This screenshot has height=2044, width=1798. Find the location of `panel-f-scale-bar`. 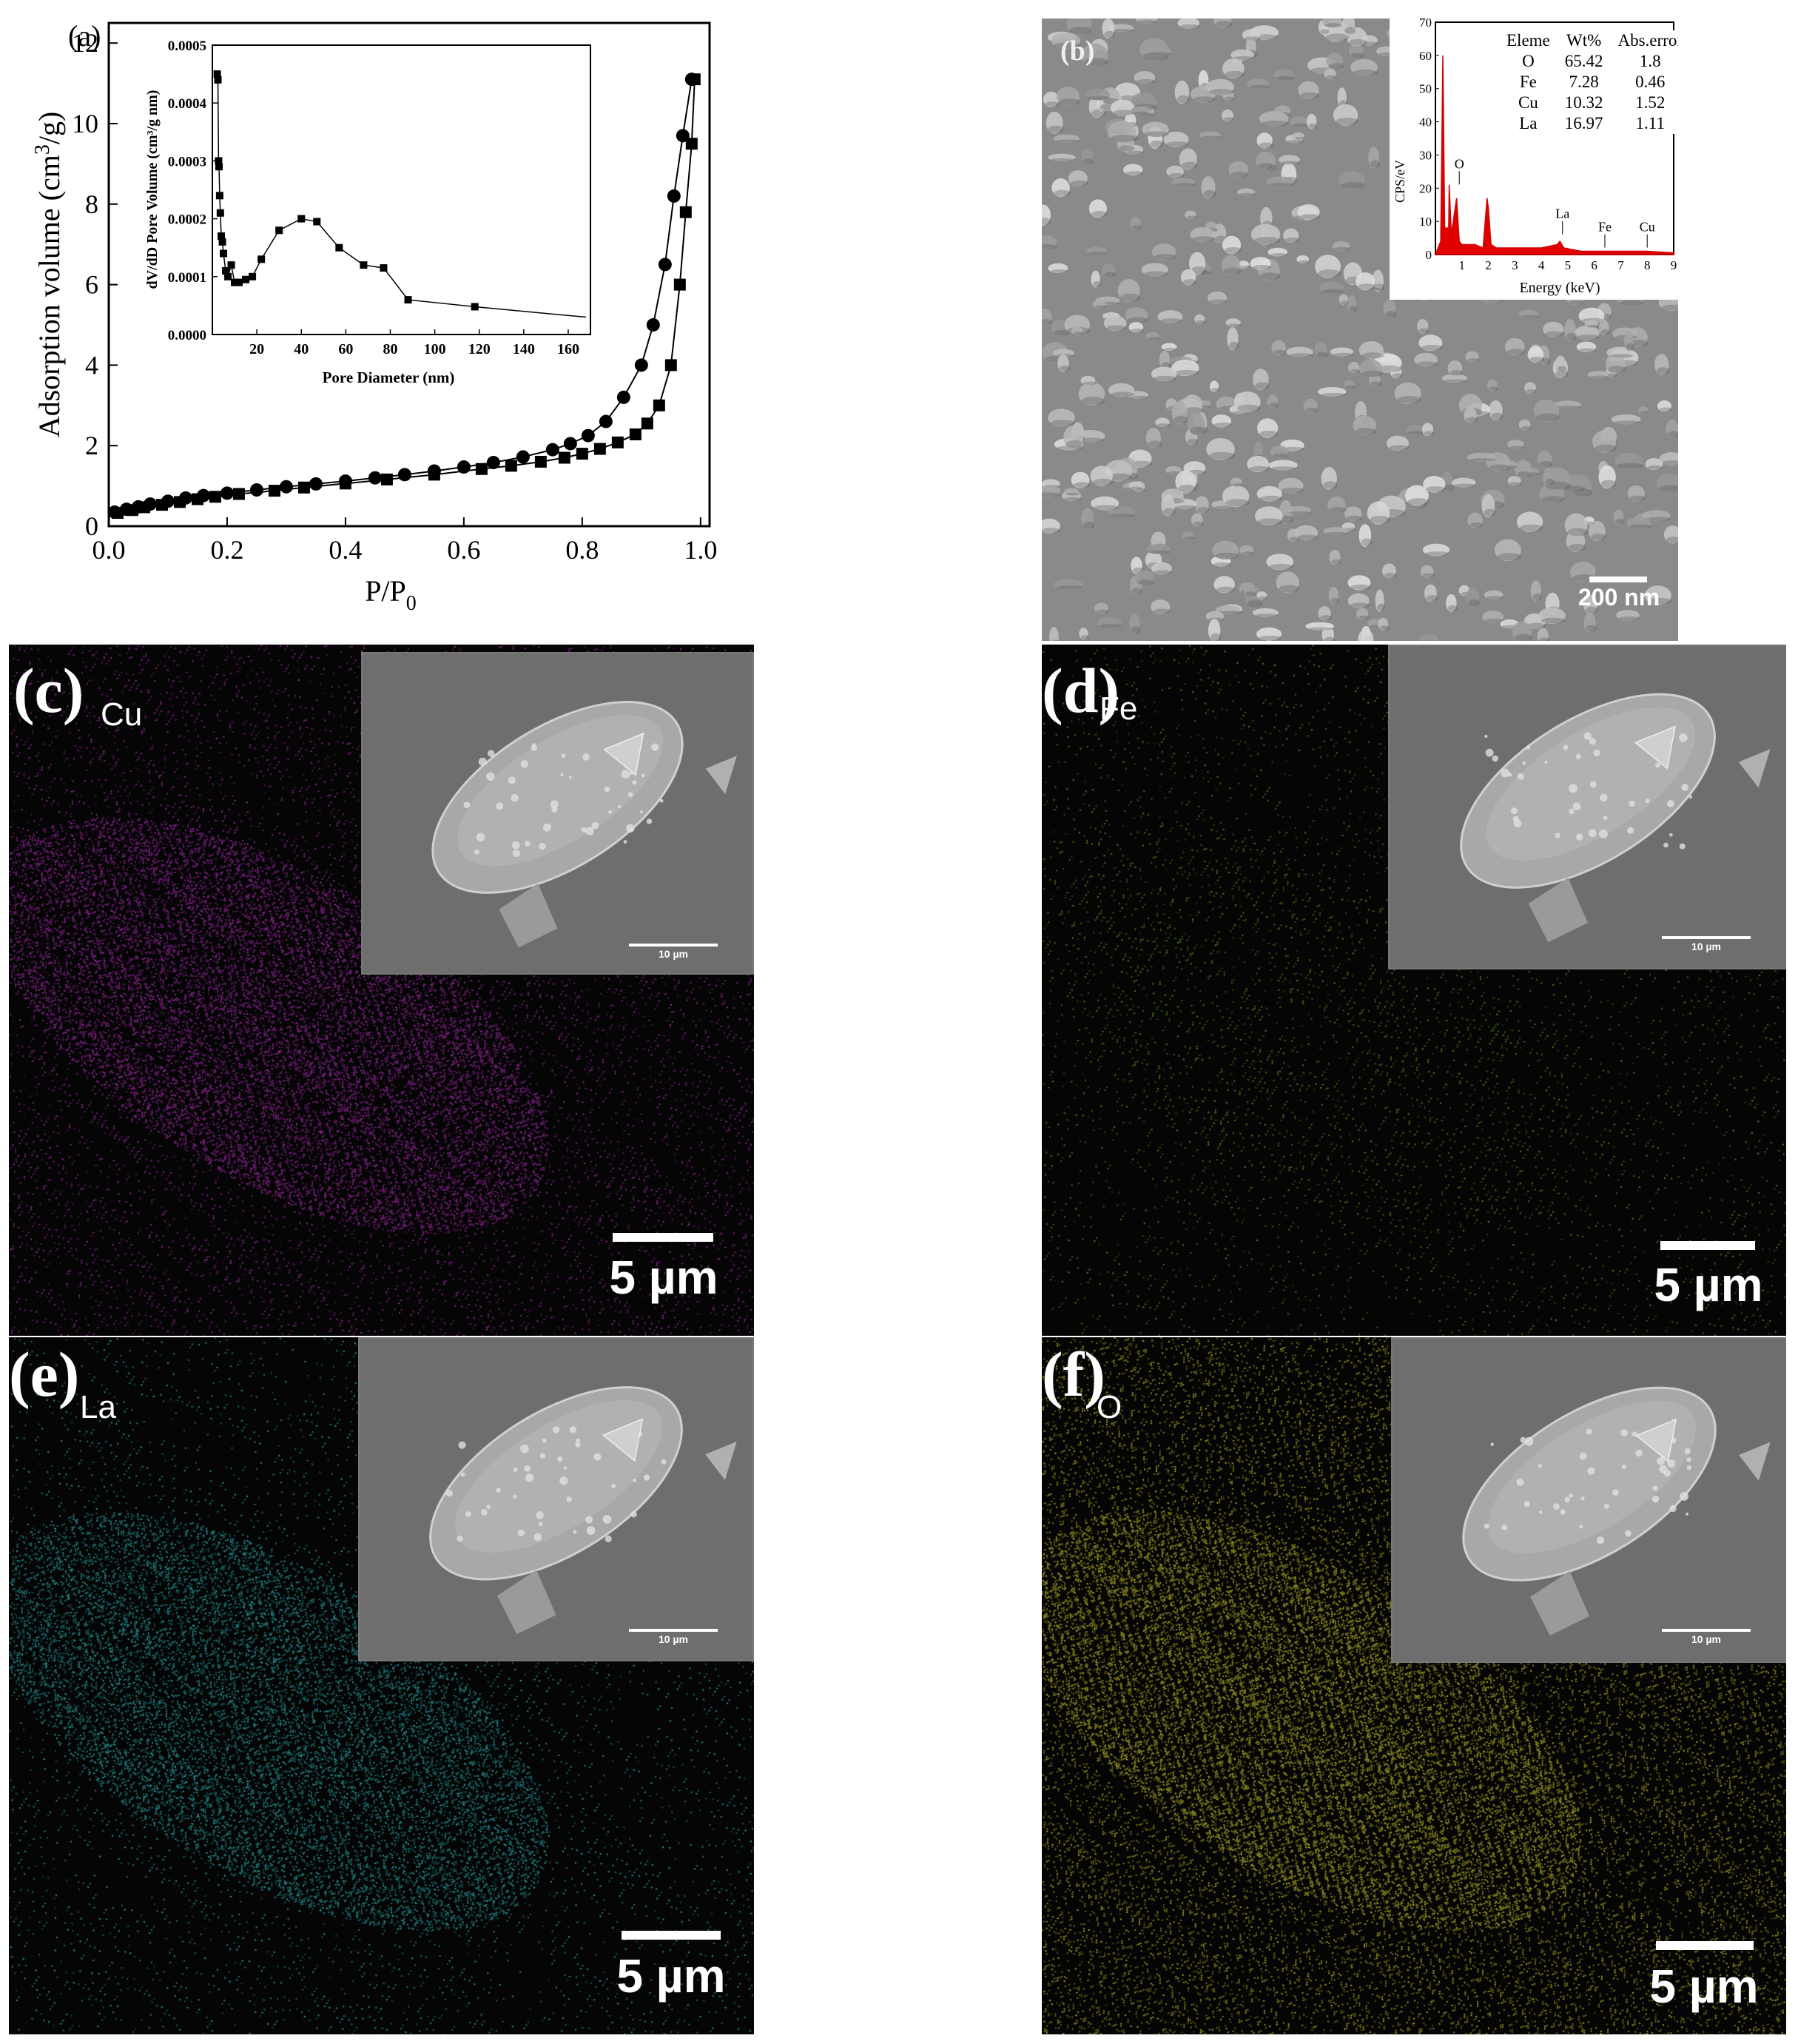

panel-f-scale-bar is located at coordinates (1705, 1945).